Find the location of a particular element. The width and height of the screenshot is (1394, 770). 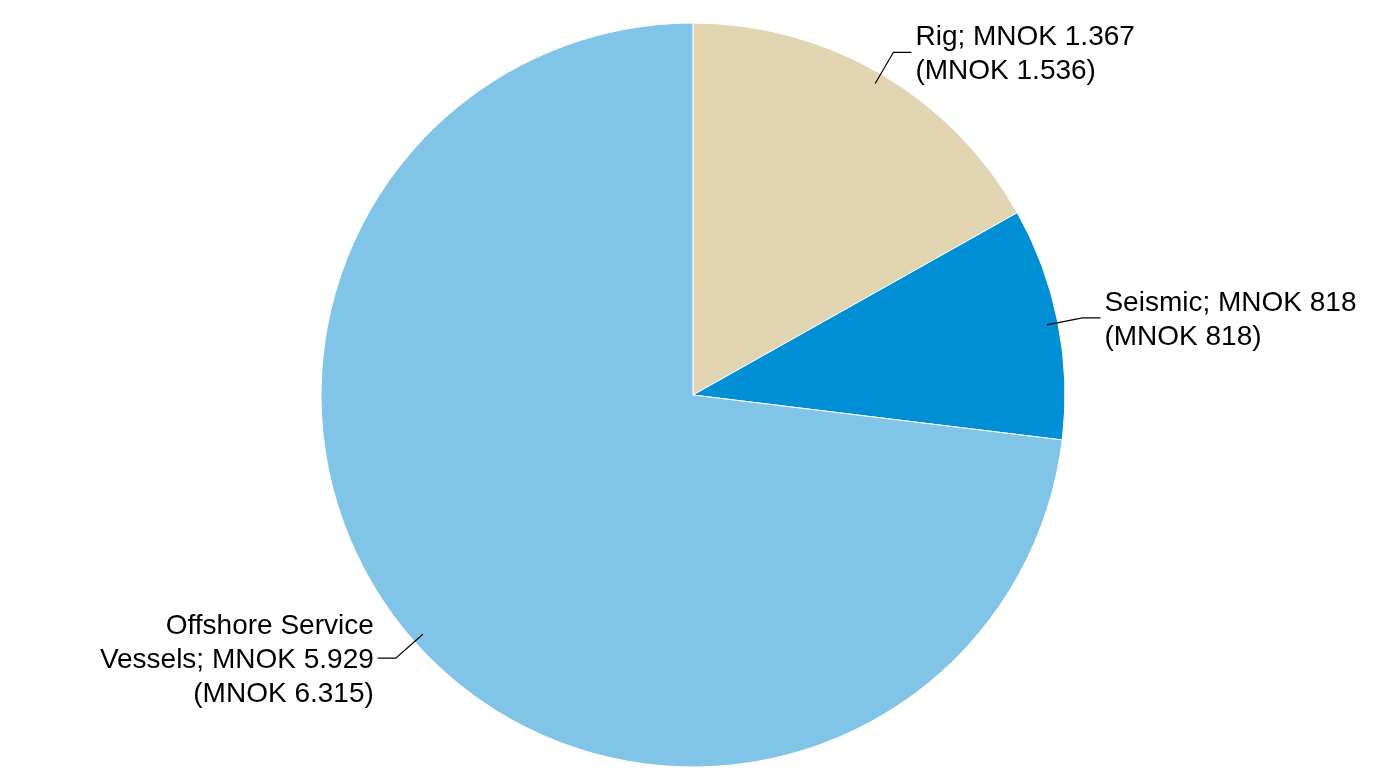

slice-label: Seismic; MNOK 818 (MNOK 818) is located at coordinates (1234, 318).